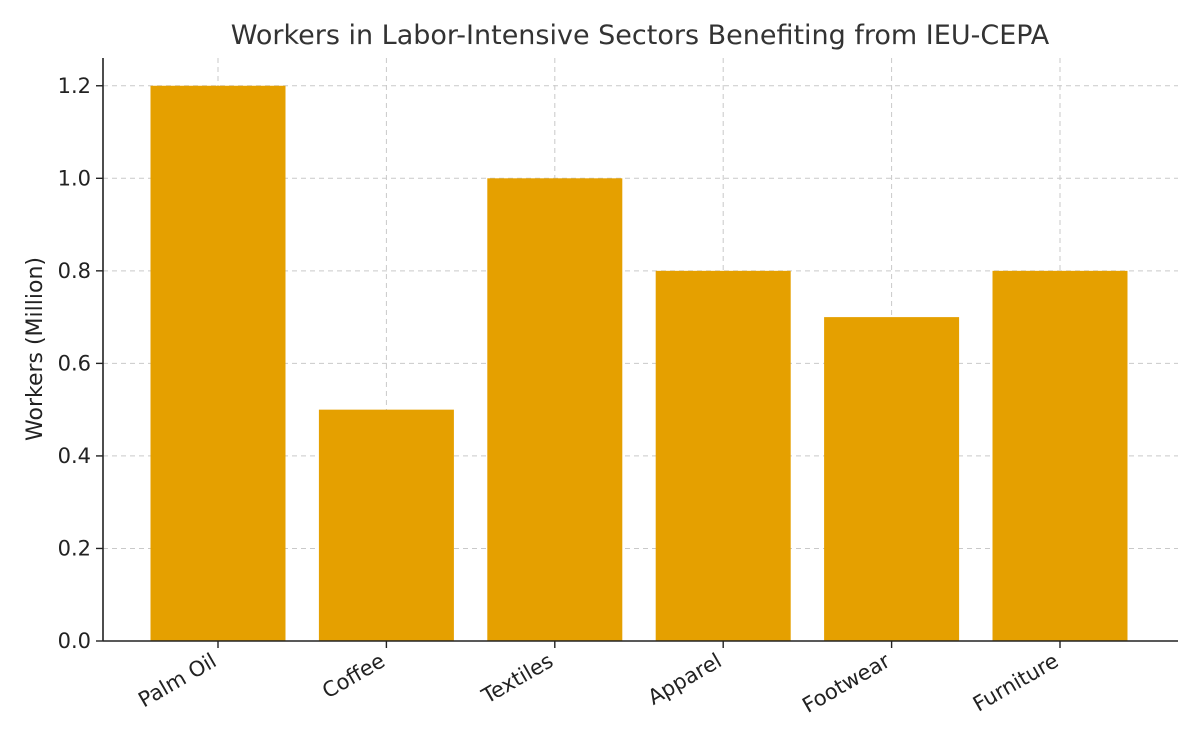  I want to click on bar-footwear, so click(892, 479).